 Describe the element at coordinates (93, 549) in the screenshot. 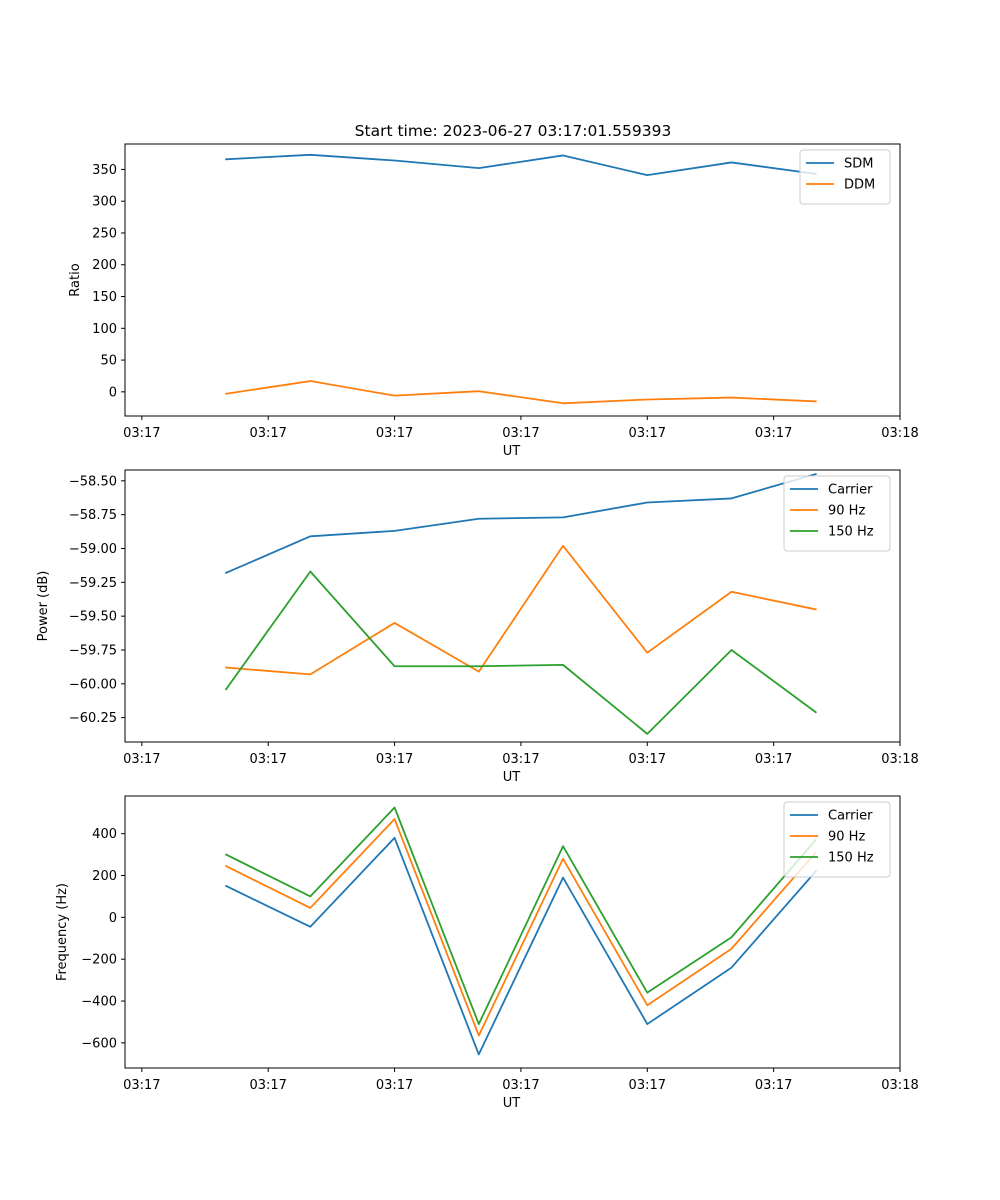

I see `y-tick-label: −59.00` at that location.